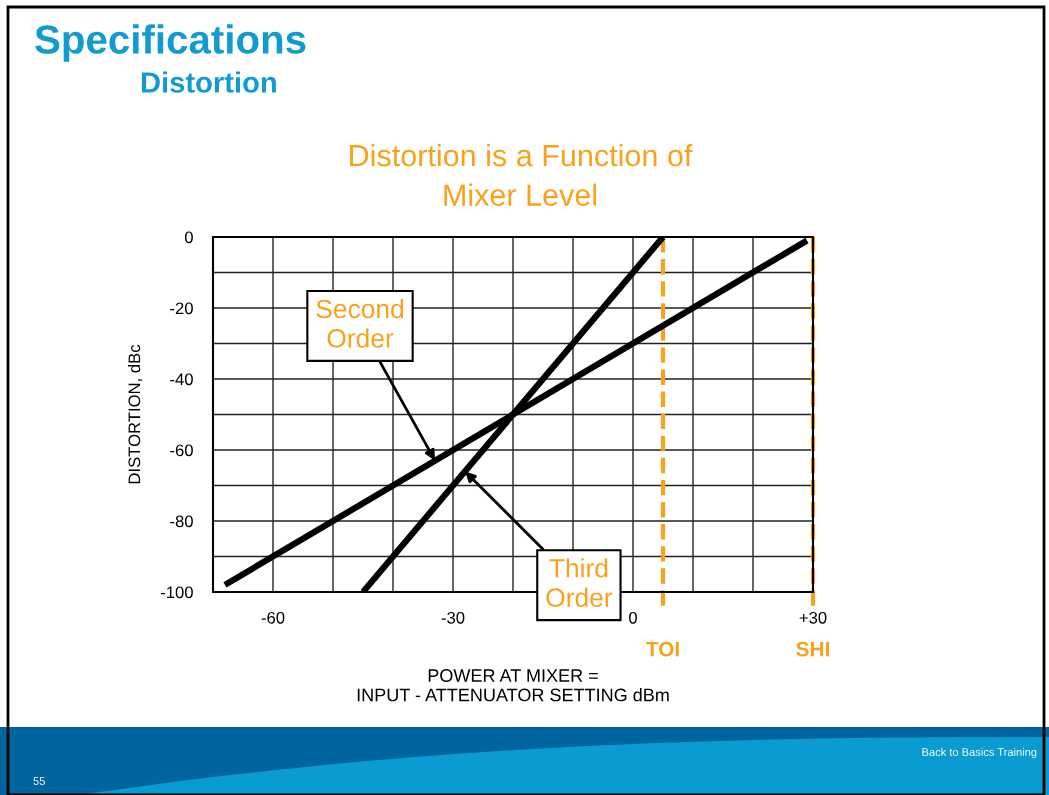 This screenshot has height=795, width=1049. I want to click on ref-line-label: SHI, so click(812, 649).